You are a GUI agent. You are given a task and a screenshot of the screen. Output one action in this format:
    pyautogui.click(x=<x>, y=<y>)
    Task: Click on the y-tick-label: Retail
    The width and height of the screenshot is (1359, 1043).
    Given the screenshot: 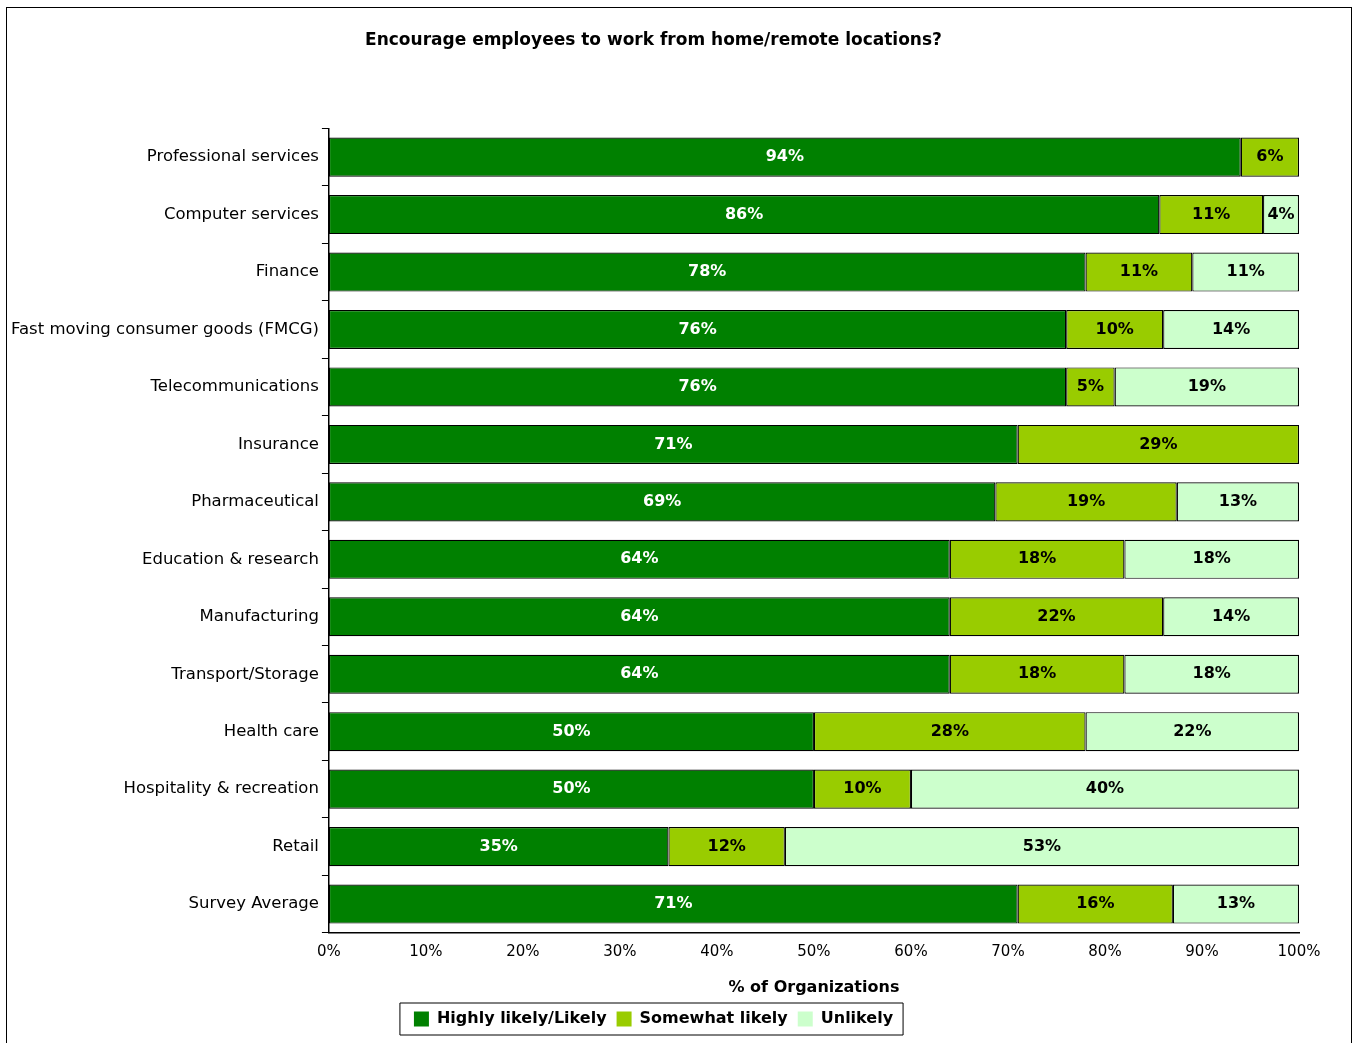 What is the action you would take?
    pyautogui.click(x=295, y=845)
    